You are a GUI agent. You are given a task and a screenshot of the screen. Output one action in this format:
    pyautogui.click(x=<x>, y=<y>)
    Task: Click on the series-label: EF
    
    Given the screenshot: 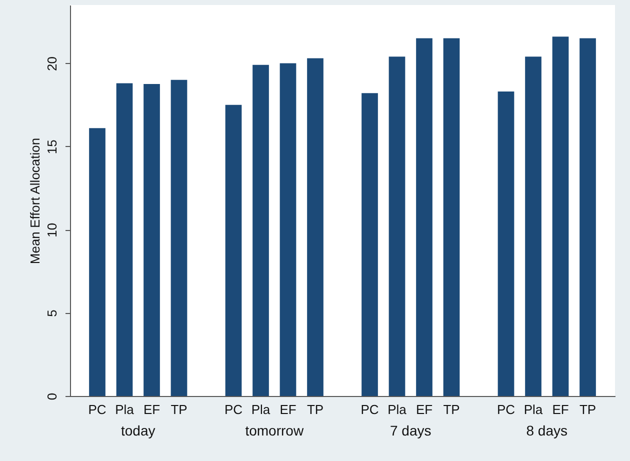 What is the action you would take?
    pyautogui.click(x=151, y=409)
    